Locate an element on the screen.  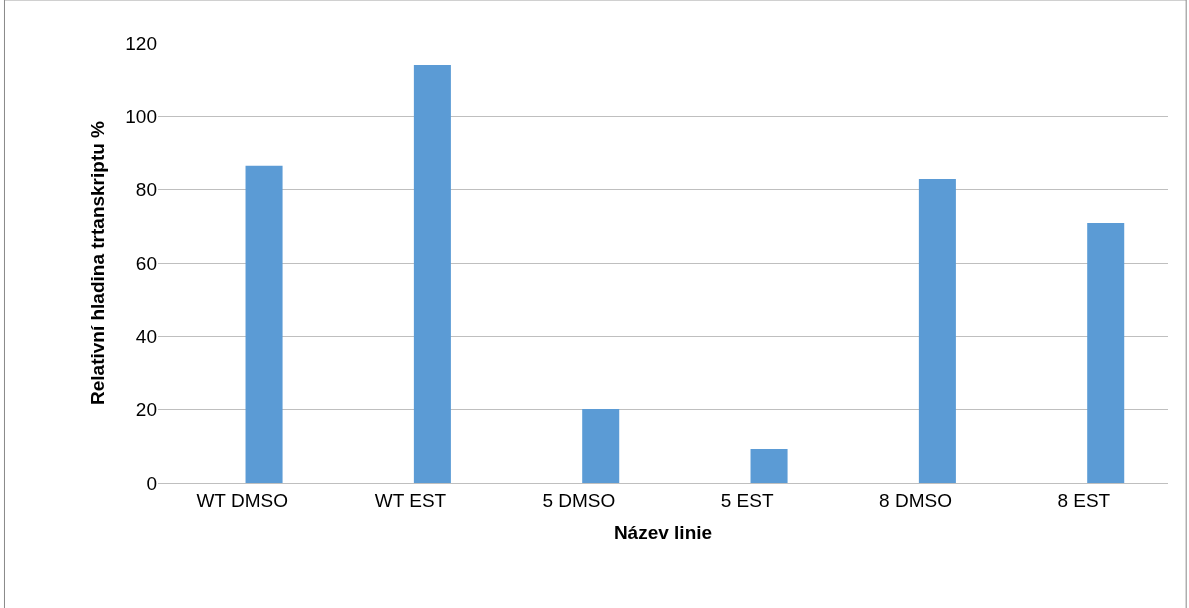
y-tick-label: 120 is located at coordinates (141, 43).